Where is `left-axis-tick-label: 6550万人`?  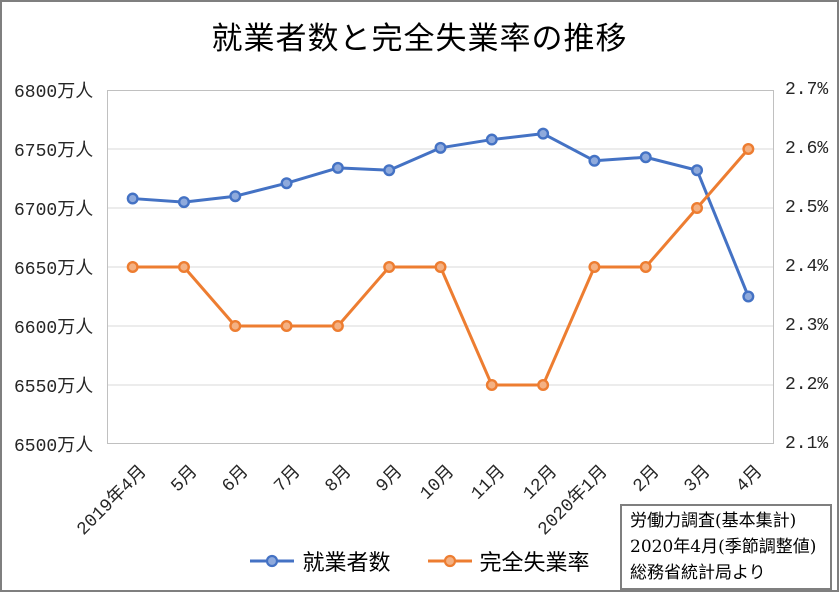
left-axis-tick-label: 6550万人 is located at coordinates (54, 388).